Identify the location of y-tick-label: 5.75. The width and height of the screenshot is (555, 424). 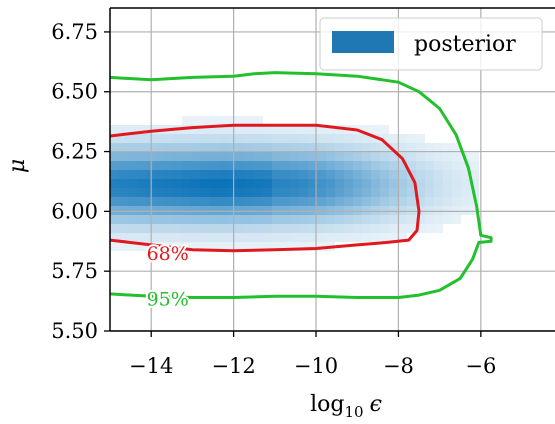
(74, 271).